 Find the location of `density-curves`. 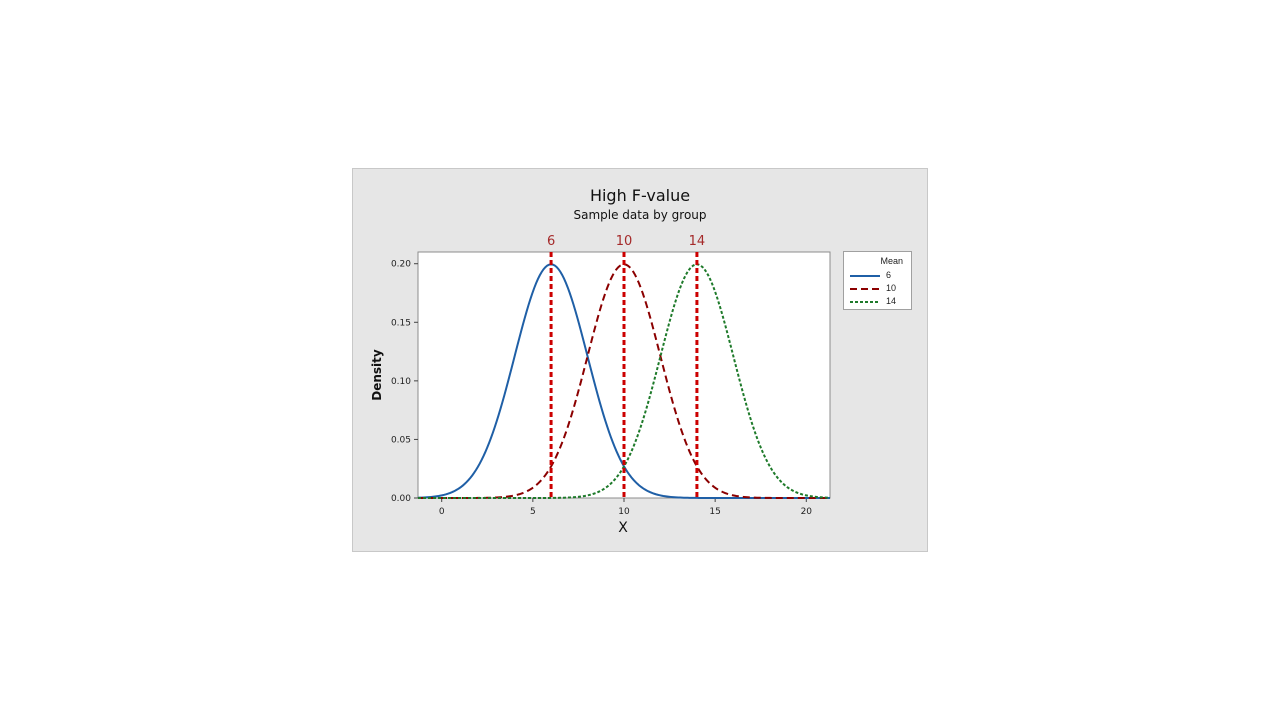

density-curves is located at coordinates (624, 381).